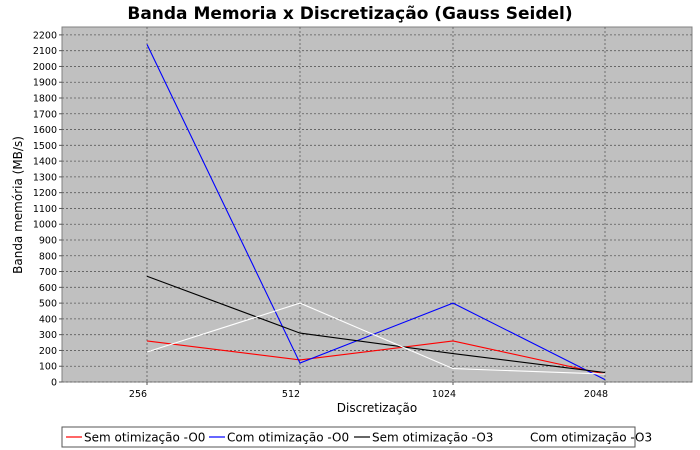 The width and height of the screenshot is (700, 450). What do you see at coordinates (48, 367) in the screenshot?
I see `y-tick-label: 100` at bounding box center [48, 367].